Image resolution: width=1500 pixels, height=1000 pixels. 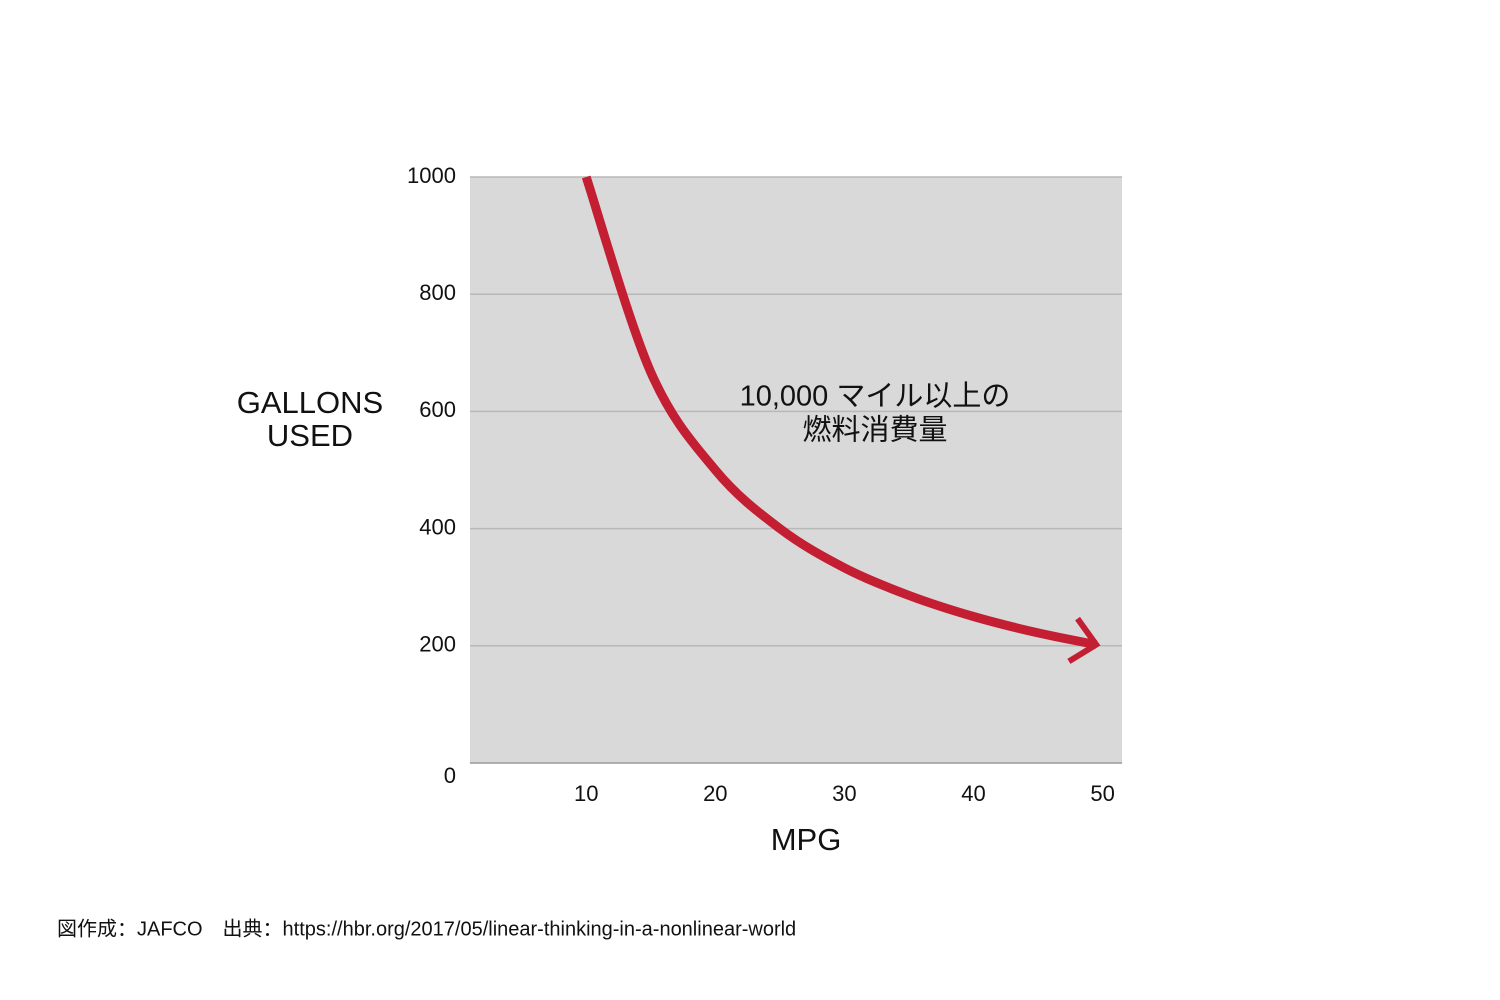 I want to click on x-tick-label: 10, so click(x=586, y=793).